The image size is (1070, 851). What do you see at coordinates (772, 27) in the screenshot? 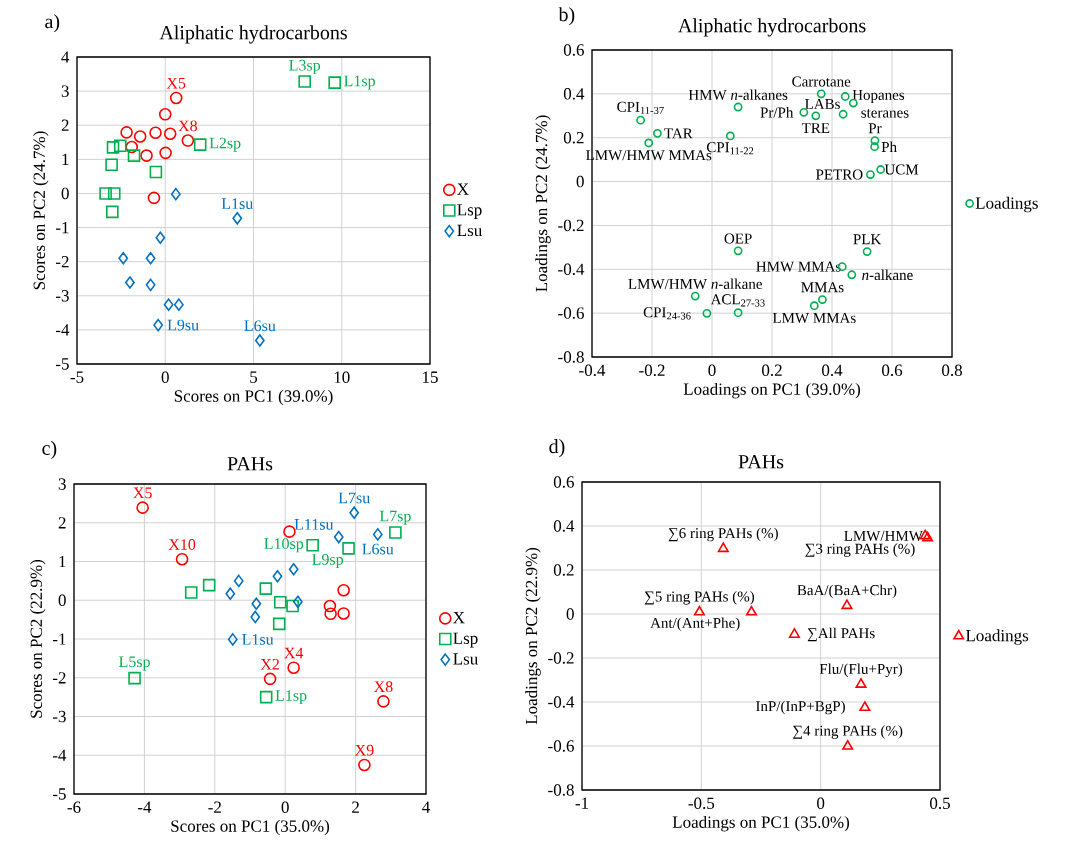
I see `chart-title: Aliphatic hydrocarbons` at bounding box center [772, 27].